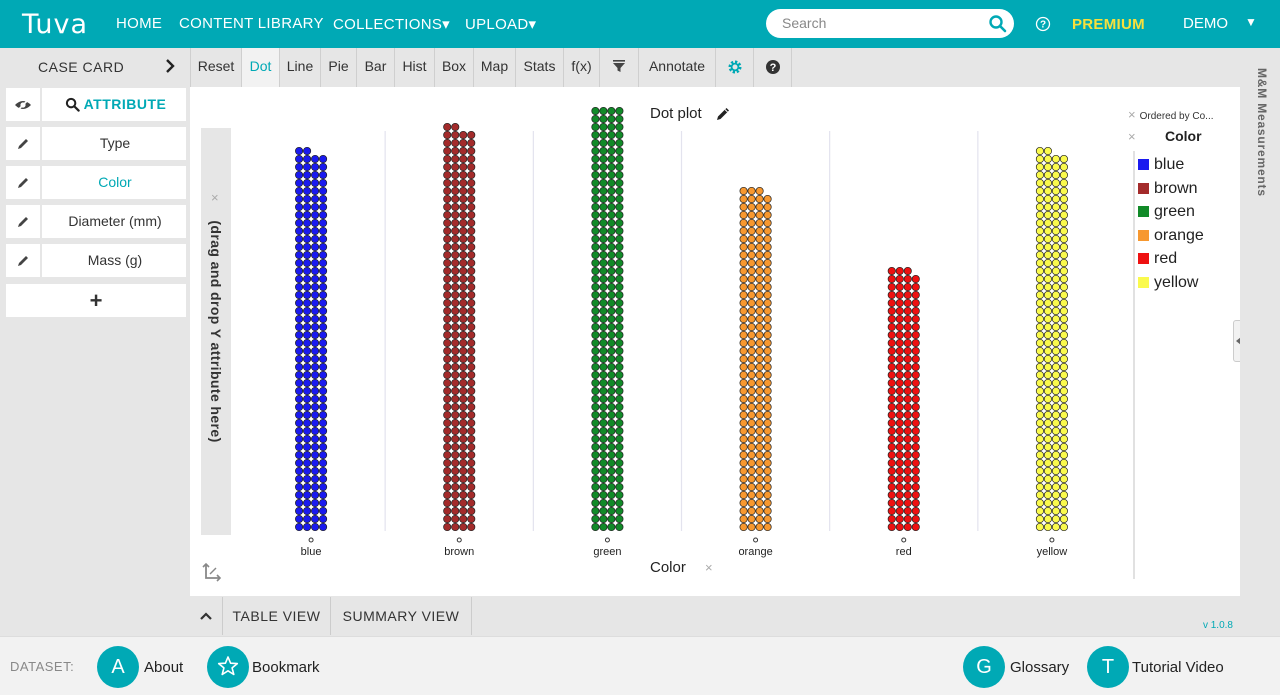  I want to click on attribute-name: Color, so click(115, 182).